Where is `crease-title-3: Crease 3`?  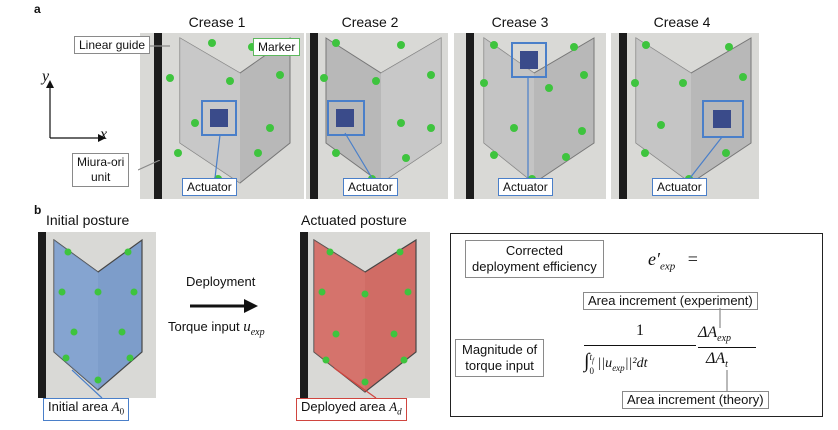
crease-title-3: Crease 3 is located at coordinates (520, 22).